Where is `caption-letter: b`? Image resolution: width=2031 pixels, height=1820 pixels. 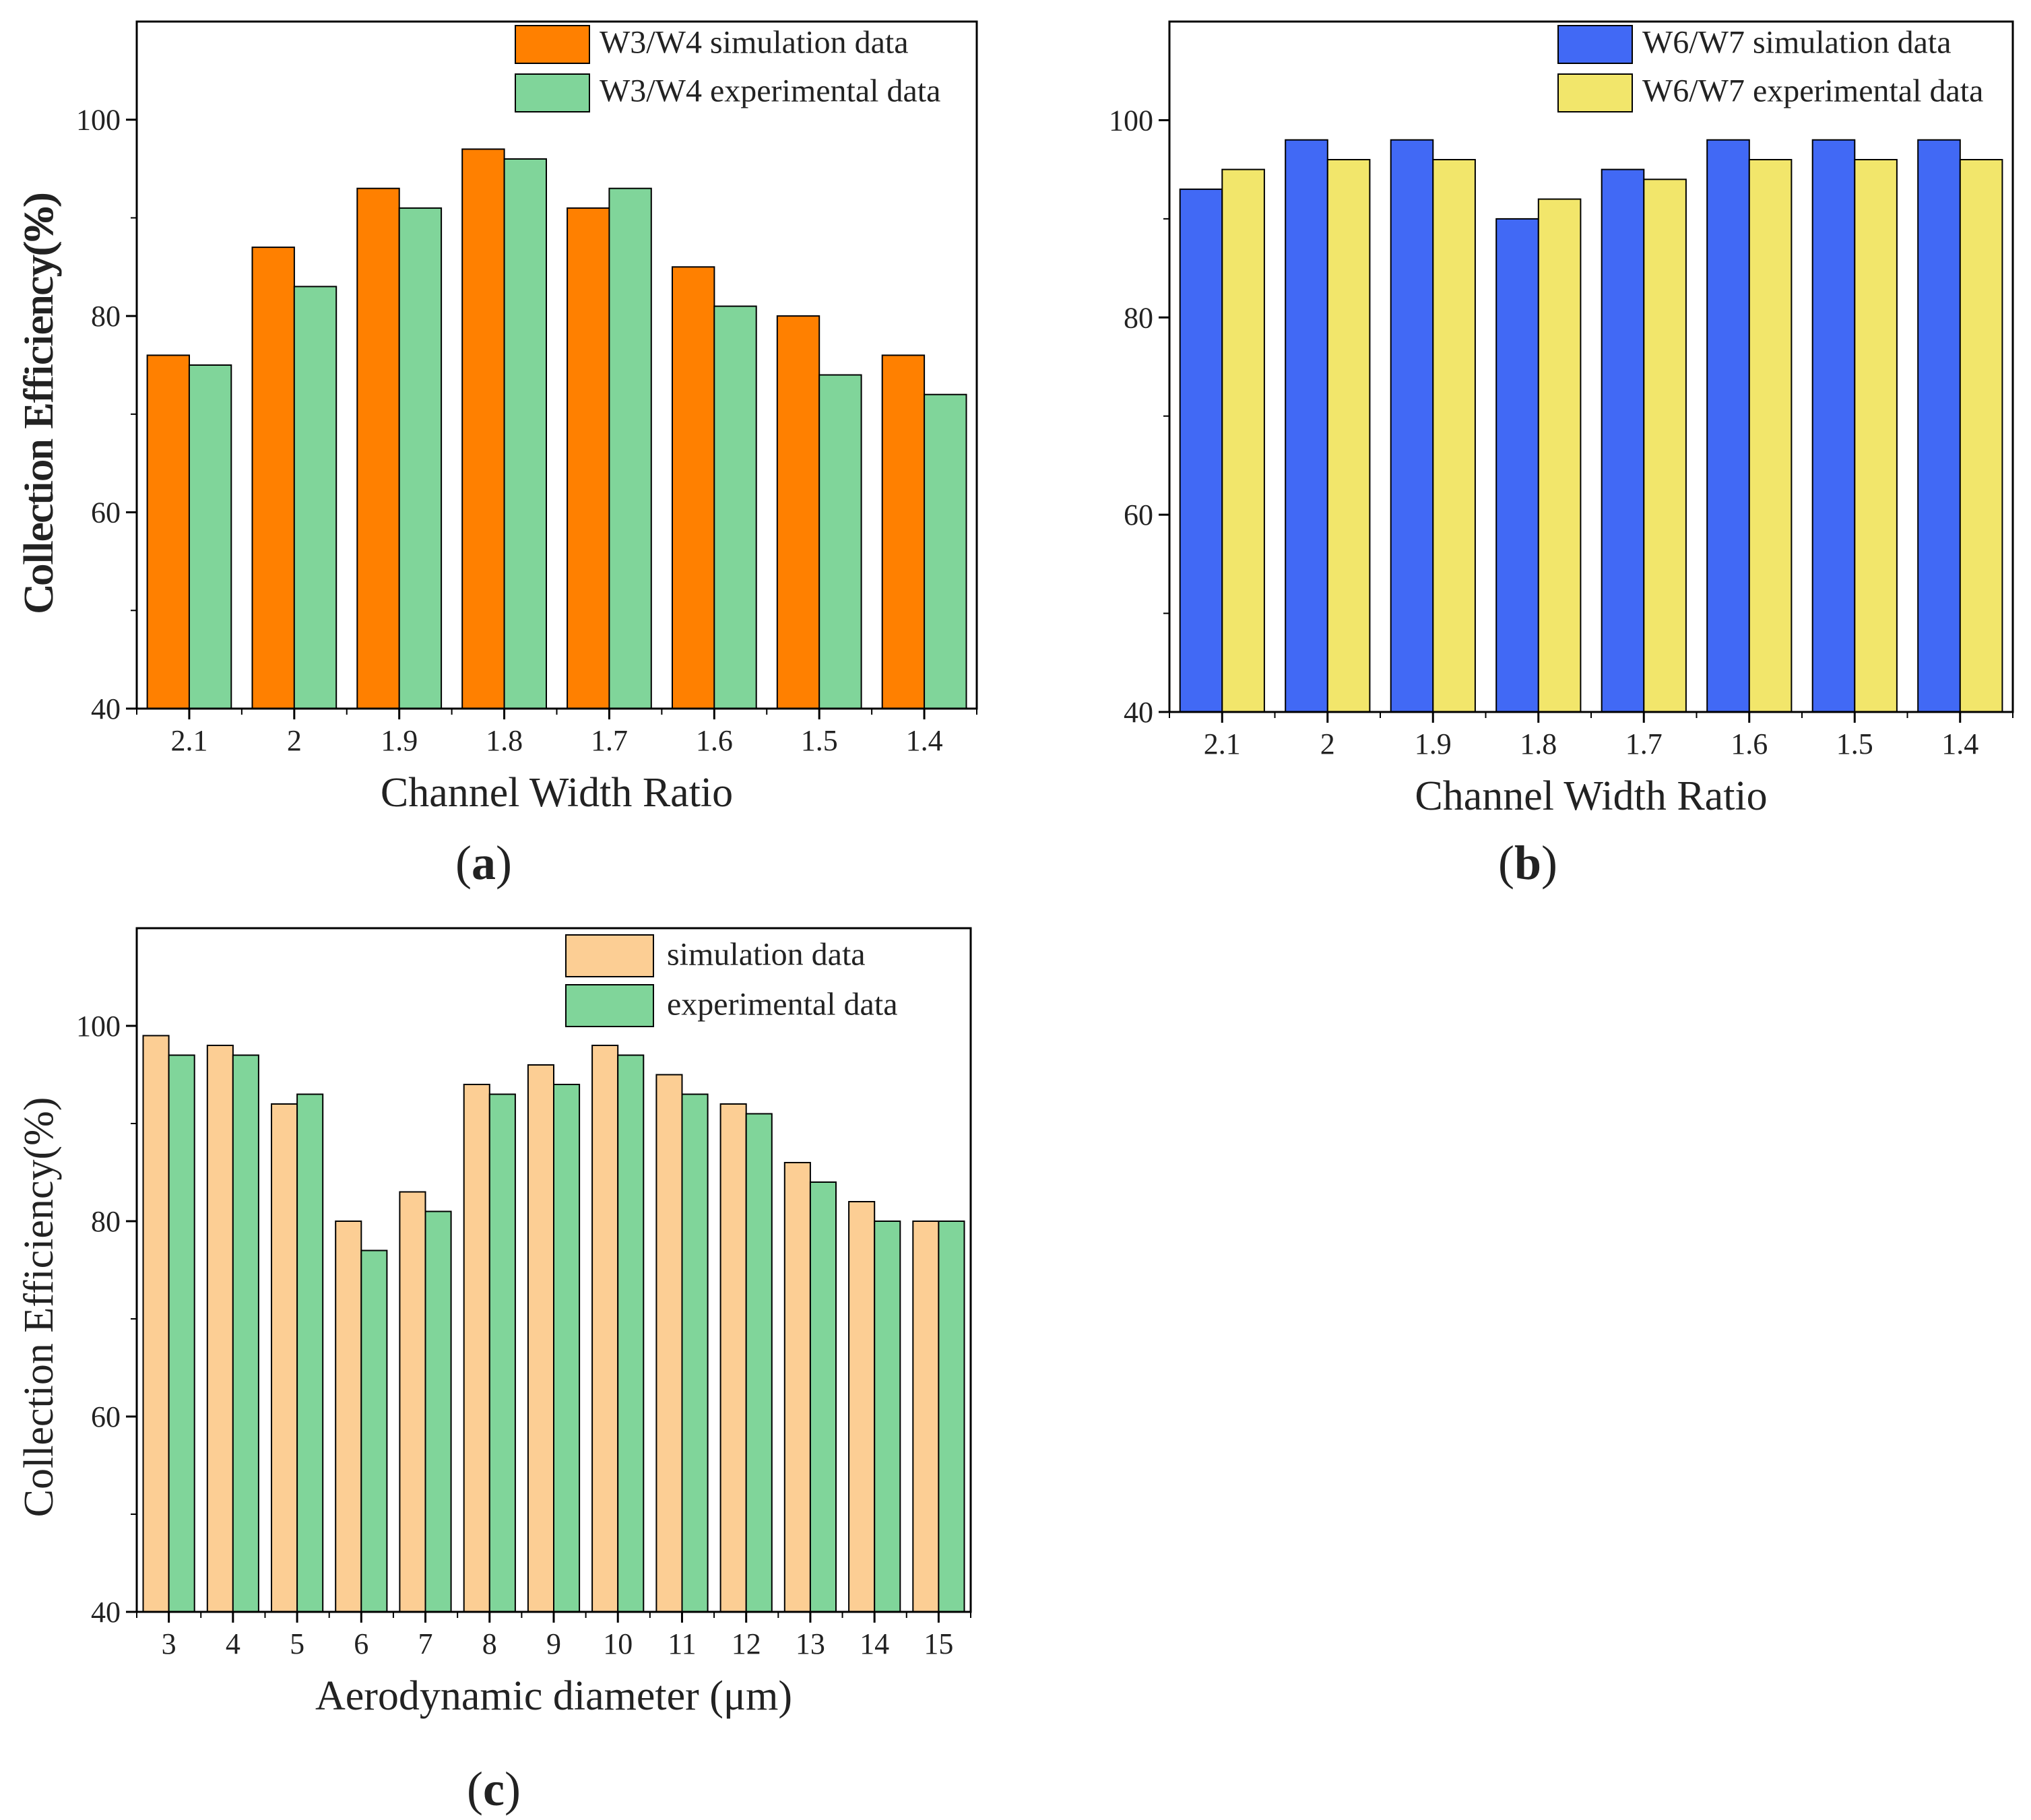 caption-letter: b is located at coordinates (1527, 863).